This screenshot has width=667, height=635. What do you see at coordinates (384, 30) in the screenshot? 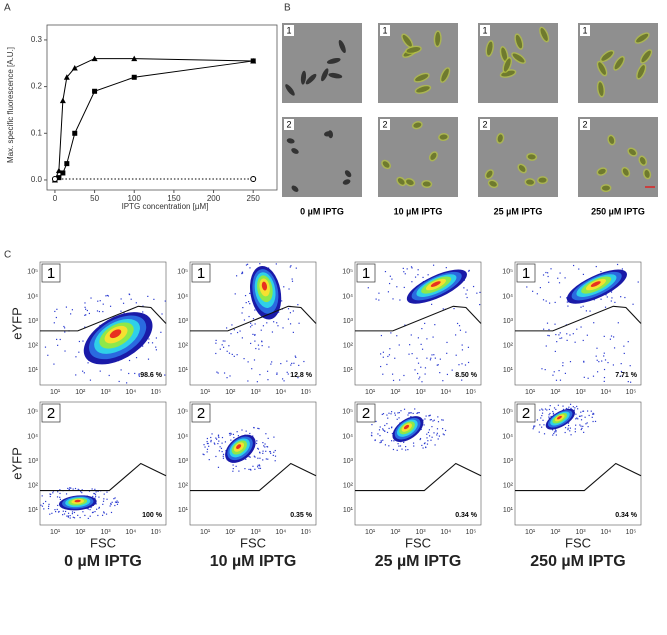
I see `row-label: 1` at bounding box center [384, 30].